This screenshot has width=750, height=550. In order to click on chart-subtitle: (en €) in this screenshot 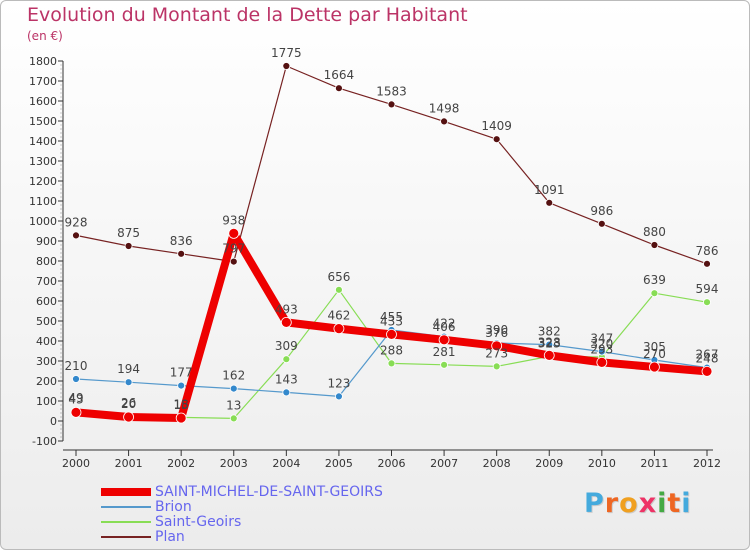, I will do `click(45, 36)`.